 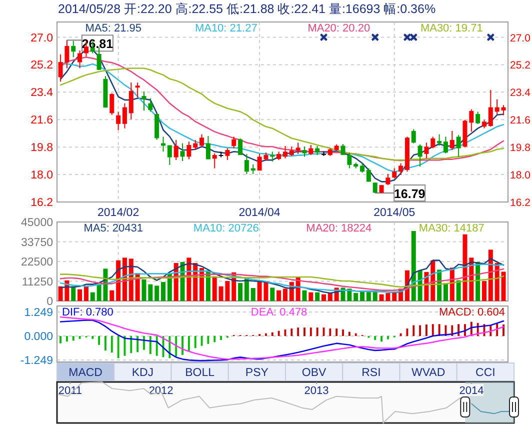 I want to click on y2-tick-label: 27.0, so click(x=520, y=38).